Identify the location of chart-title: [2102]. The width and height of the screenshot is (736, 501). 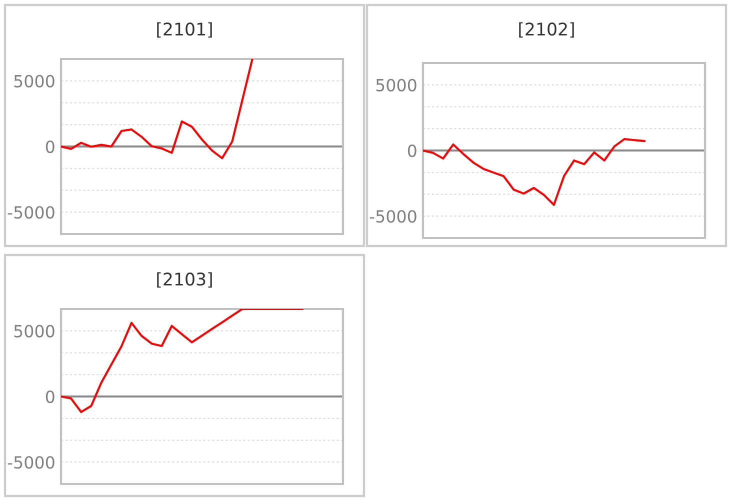
(546, 30).